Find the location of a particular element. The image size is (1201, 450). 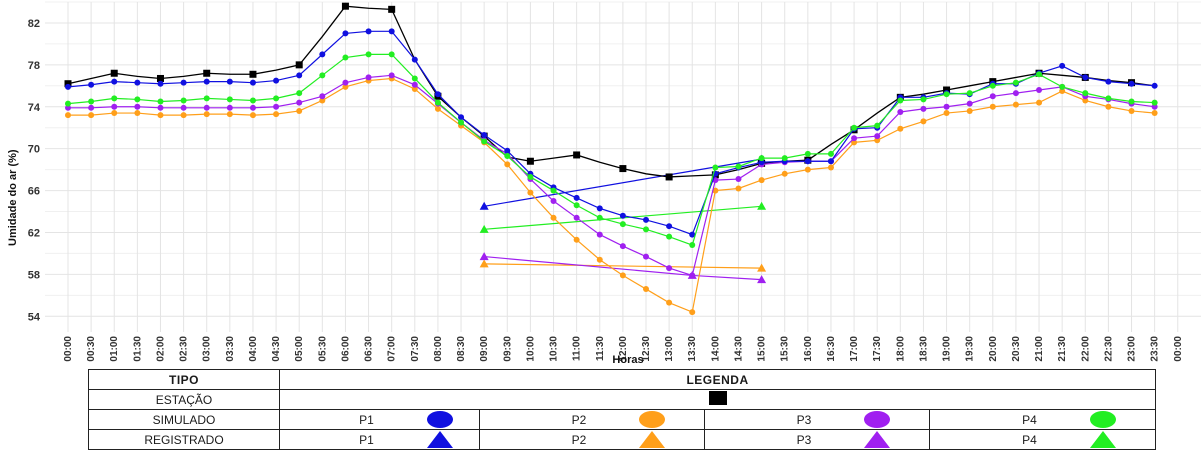

triangle-marker-icon is located at coordinates (652, 439).